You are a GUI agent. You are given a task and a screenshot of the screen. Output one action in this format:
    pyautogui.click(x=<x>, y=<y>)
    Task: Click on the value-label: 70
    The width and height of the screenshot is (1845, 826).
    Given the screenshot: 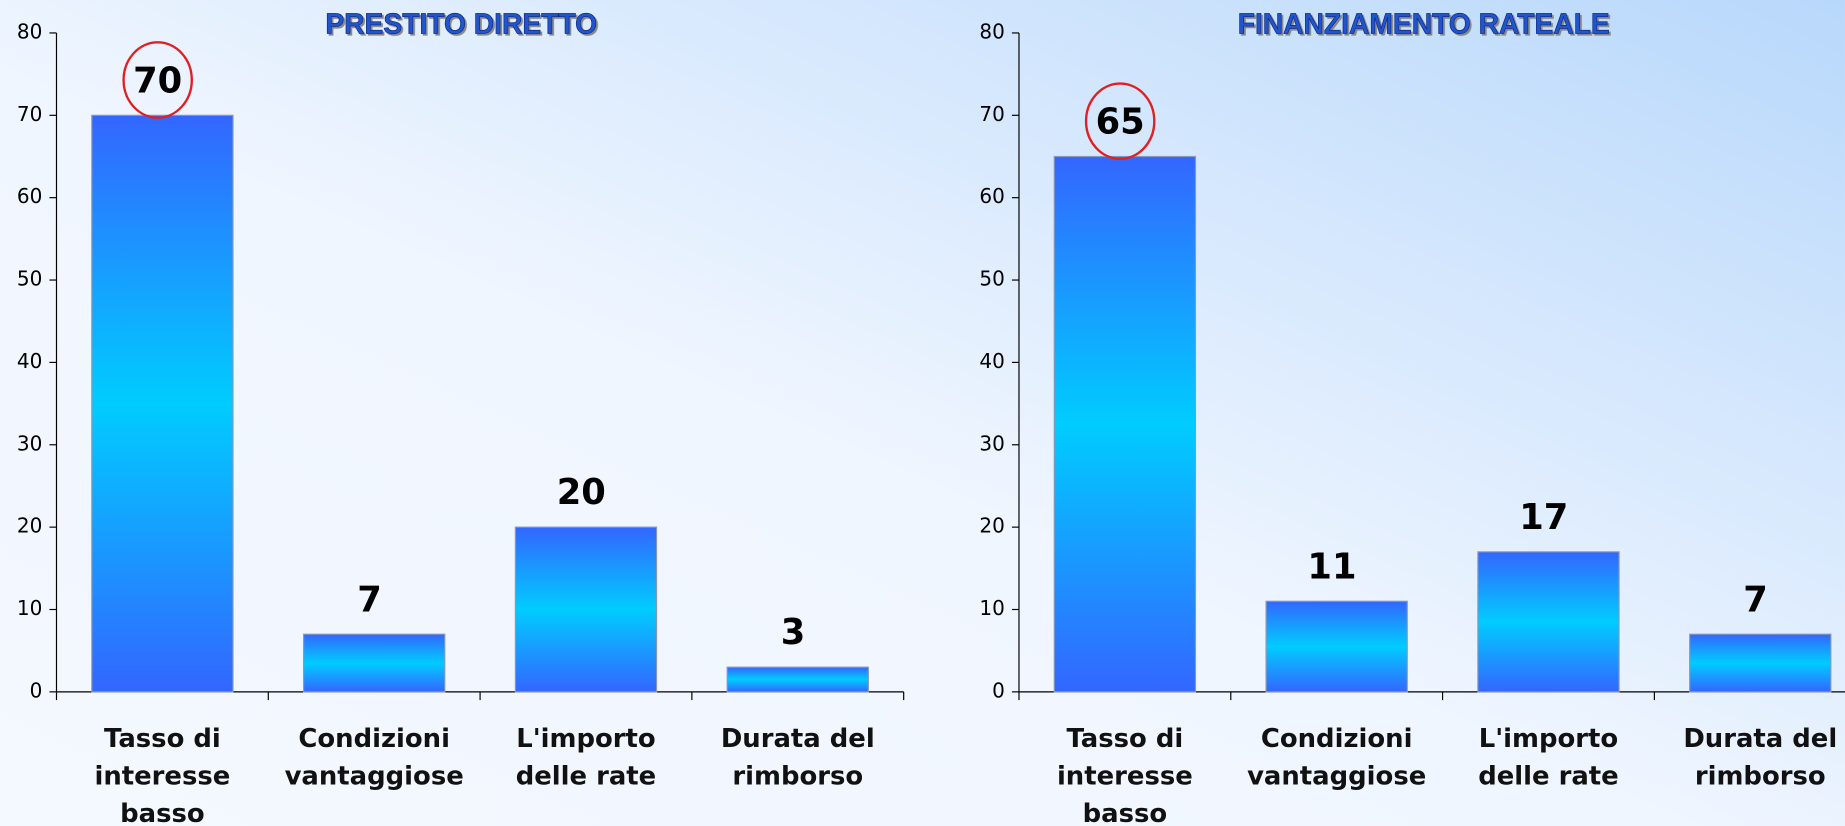 What is the action you would take?
    pyautogui.click(x=157, y=80)
    